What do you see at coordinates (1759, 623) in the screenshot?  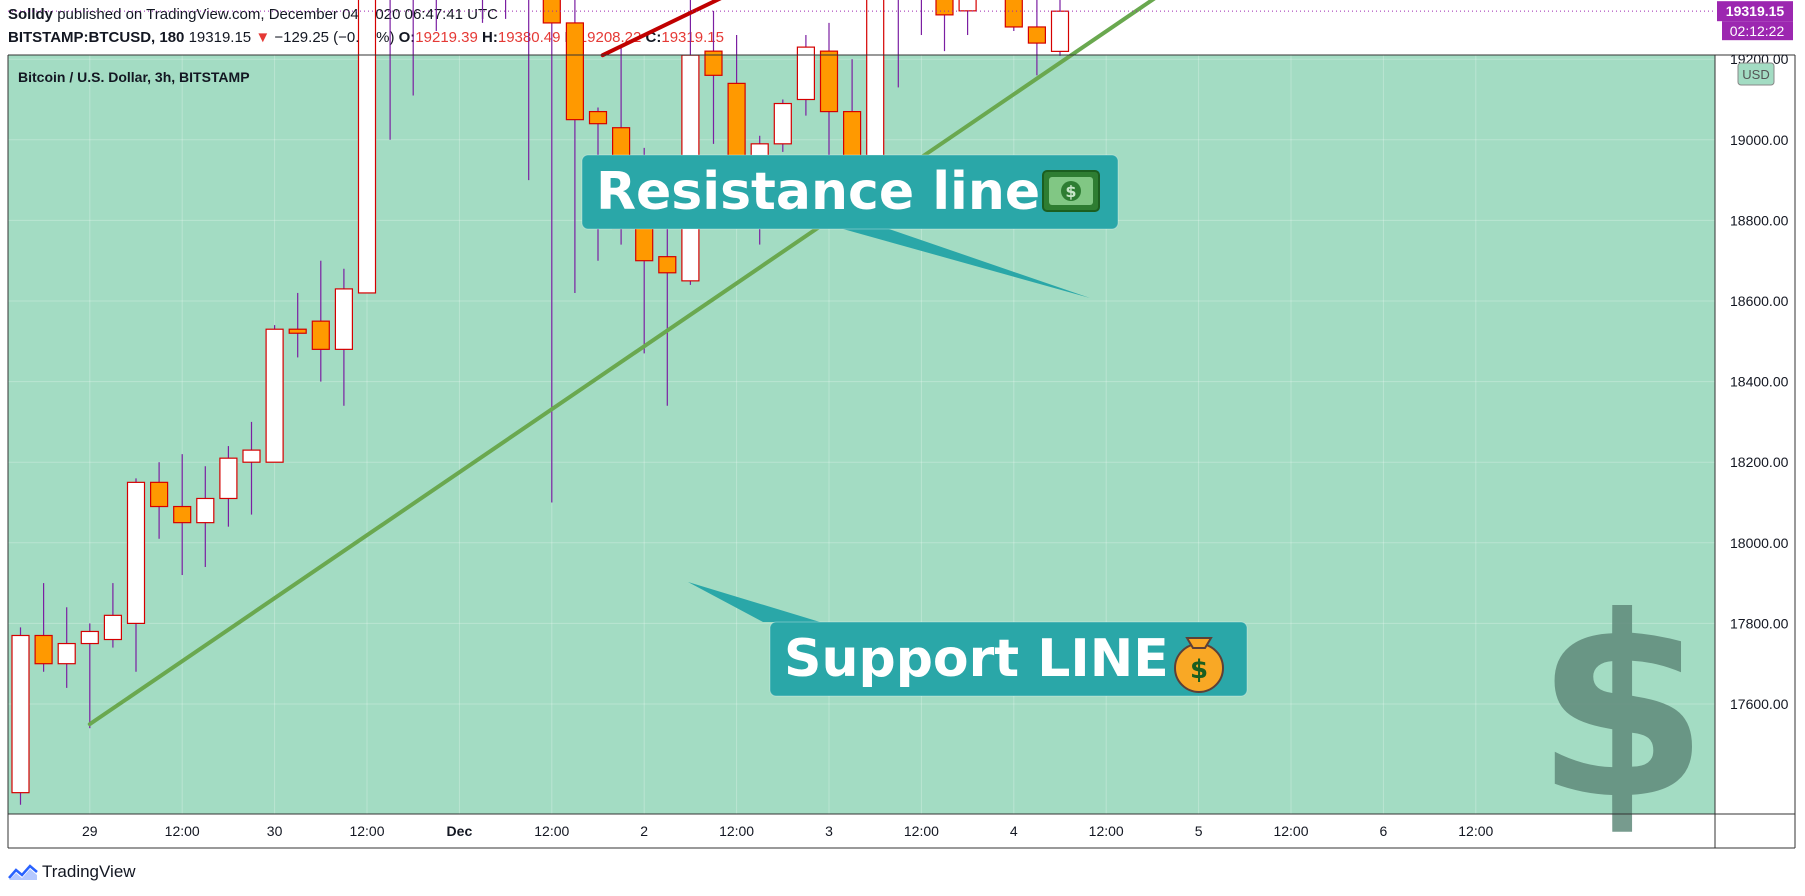 I see `price-tick-label: 17800.00` at bounding box center [1759, 623].